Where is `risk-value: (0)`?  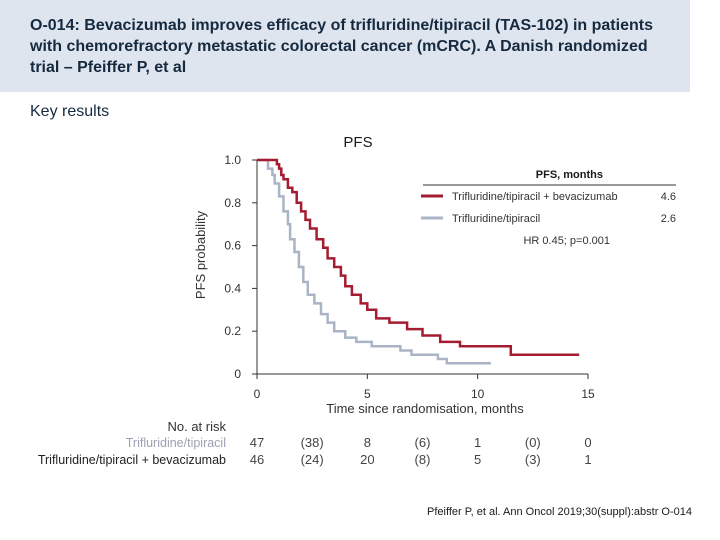
risk-value: (0) is located at coordinates (533, 442).